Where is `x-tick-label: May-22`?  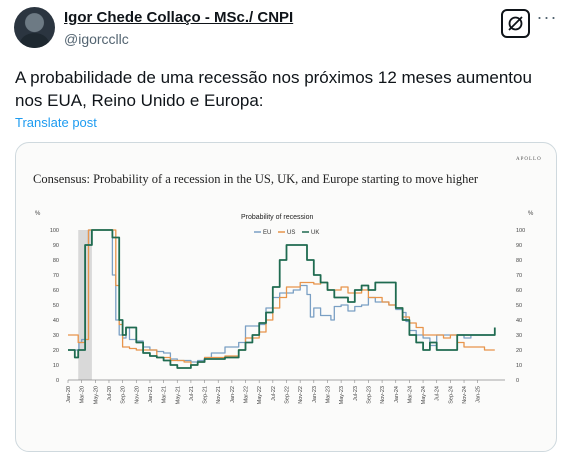 x-tick-label: May-22 is located at coordinates (260, 395).